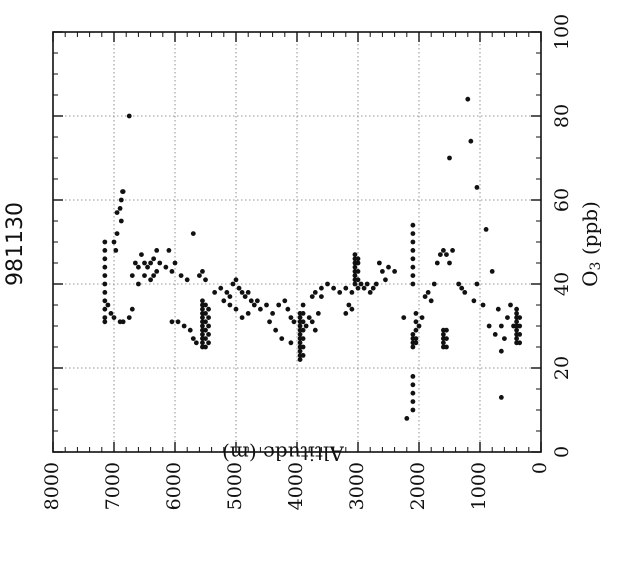 The height and width of the screenshot is (561, 637). I want to click on ozone-tick-labels: 0 20 40 60 80 100, so click(562, 236).